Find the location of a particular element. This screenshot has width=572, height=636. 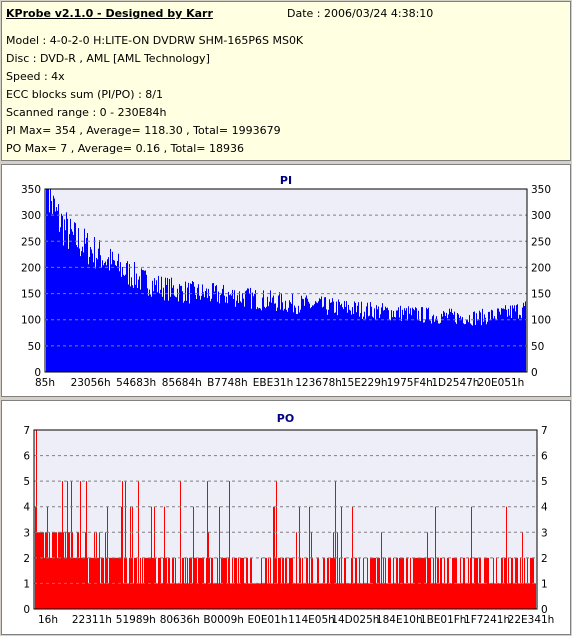

po-ytick-label-right: 1 is located at coordinates (544, 584).